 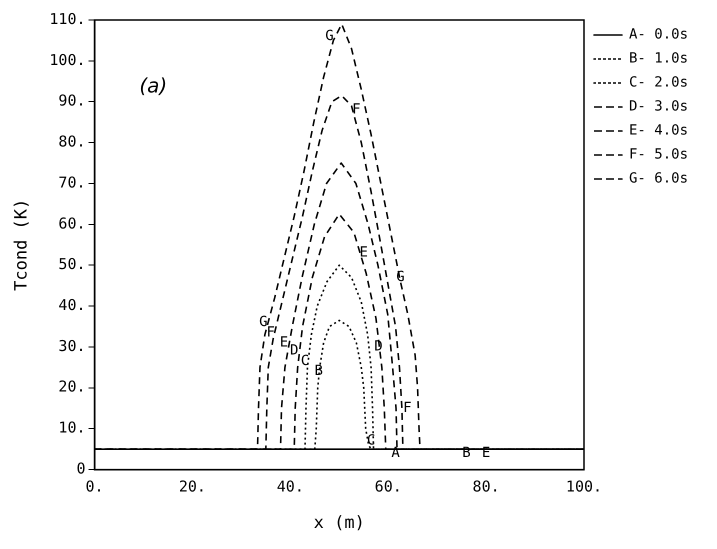 I want to click on y-tick-label: 30., so click(x=72, y=345).